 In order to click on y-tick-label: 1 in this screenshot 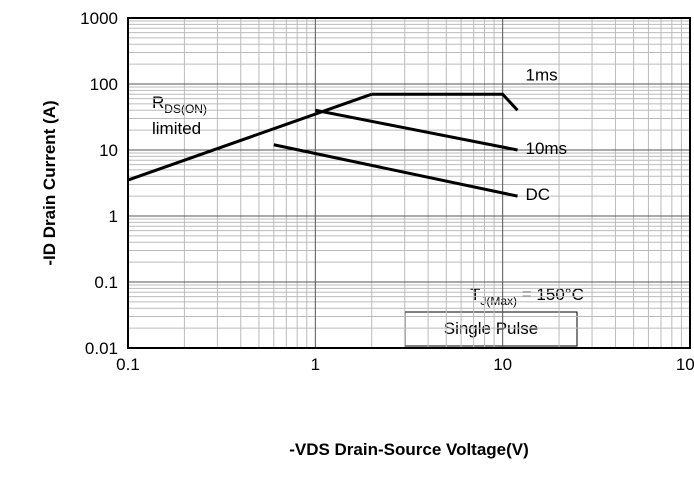, I will do `click(113, 216)`.